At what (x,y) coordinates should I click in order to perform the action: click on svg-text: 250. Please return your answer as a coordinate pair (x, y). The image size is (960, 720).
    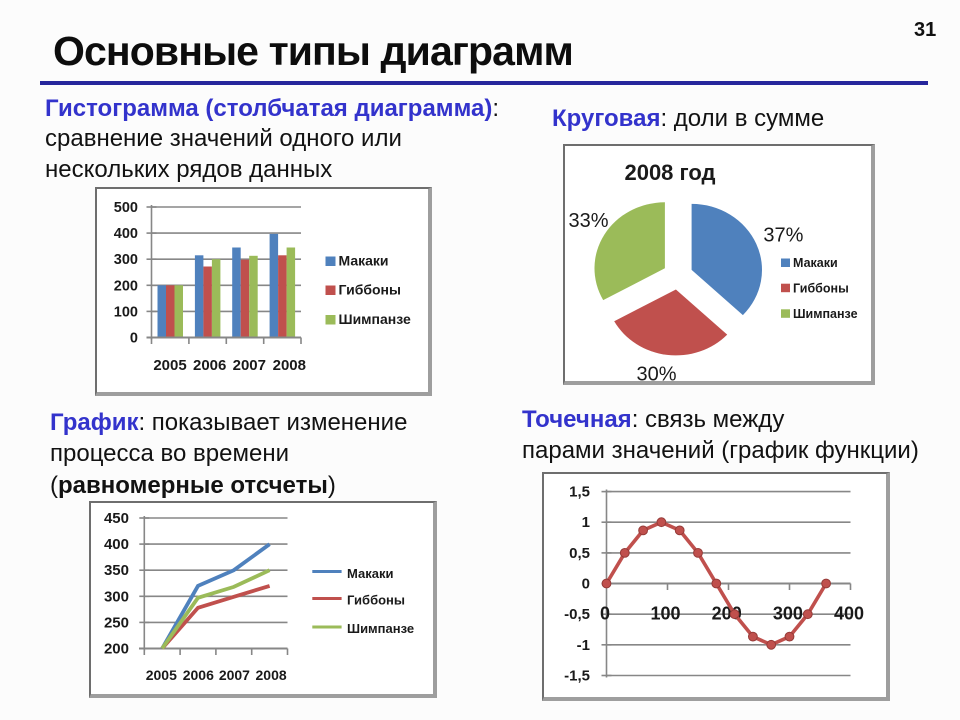
    Looking at the image, I should click on (116, 622).